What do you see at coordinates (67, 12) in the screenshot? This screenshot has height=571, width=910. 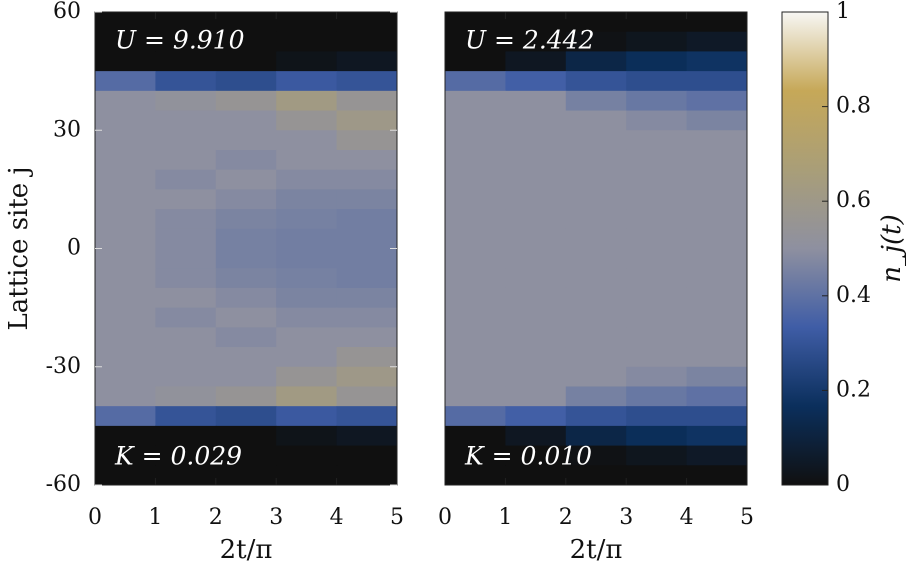 I see `y-tick-label: 60` at bounding box center [67, 12].